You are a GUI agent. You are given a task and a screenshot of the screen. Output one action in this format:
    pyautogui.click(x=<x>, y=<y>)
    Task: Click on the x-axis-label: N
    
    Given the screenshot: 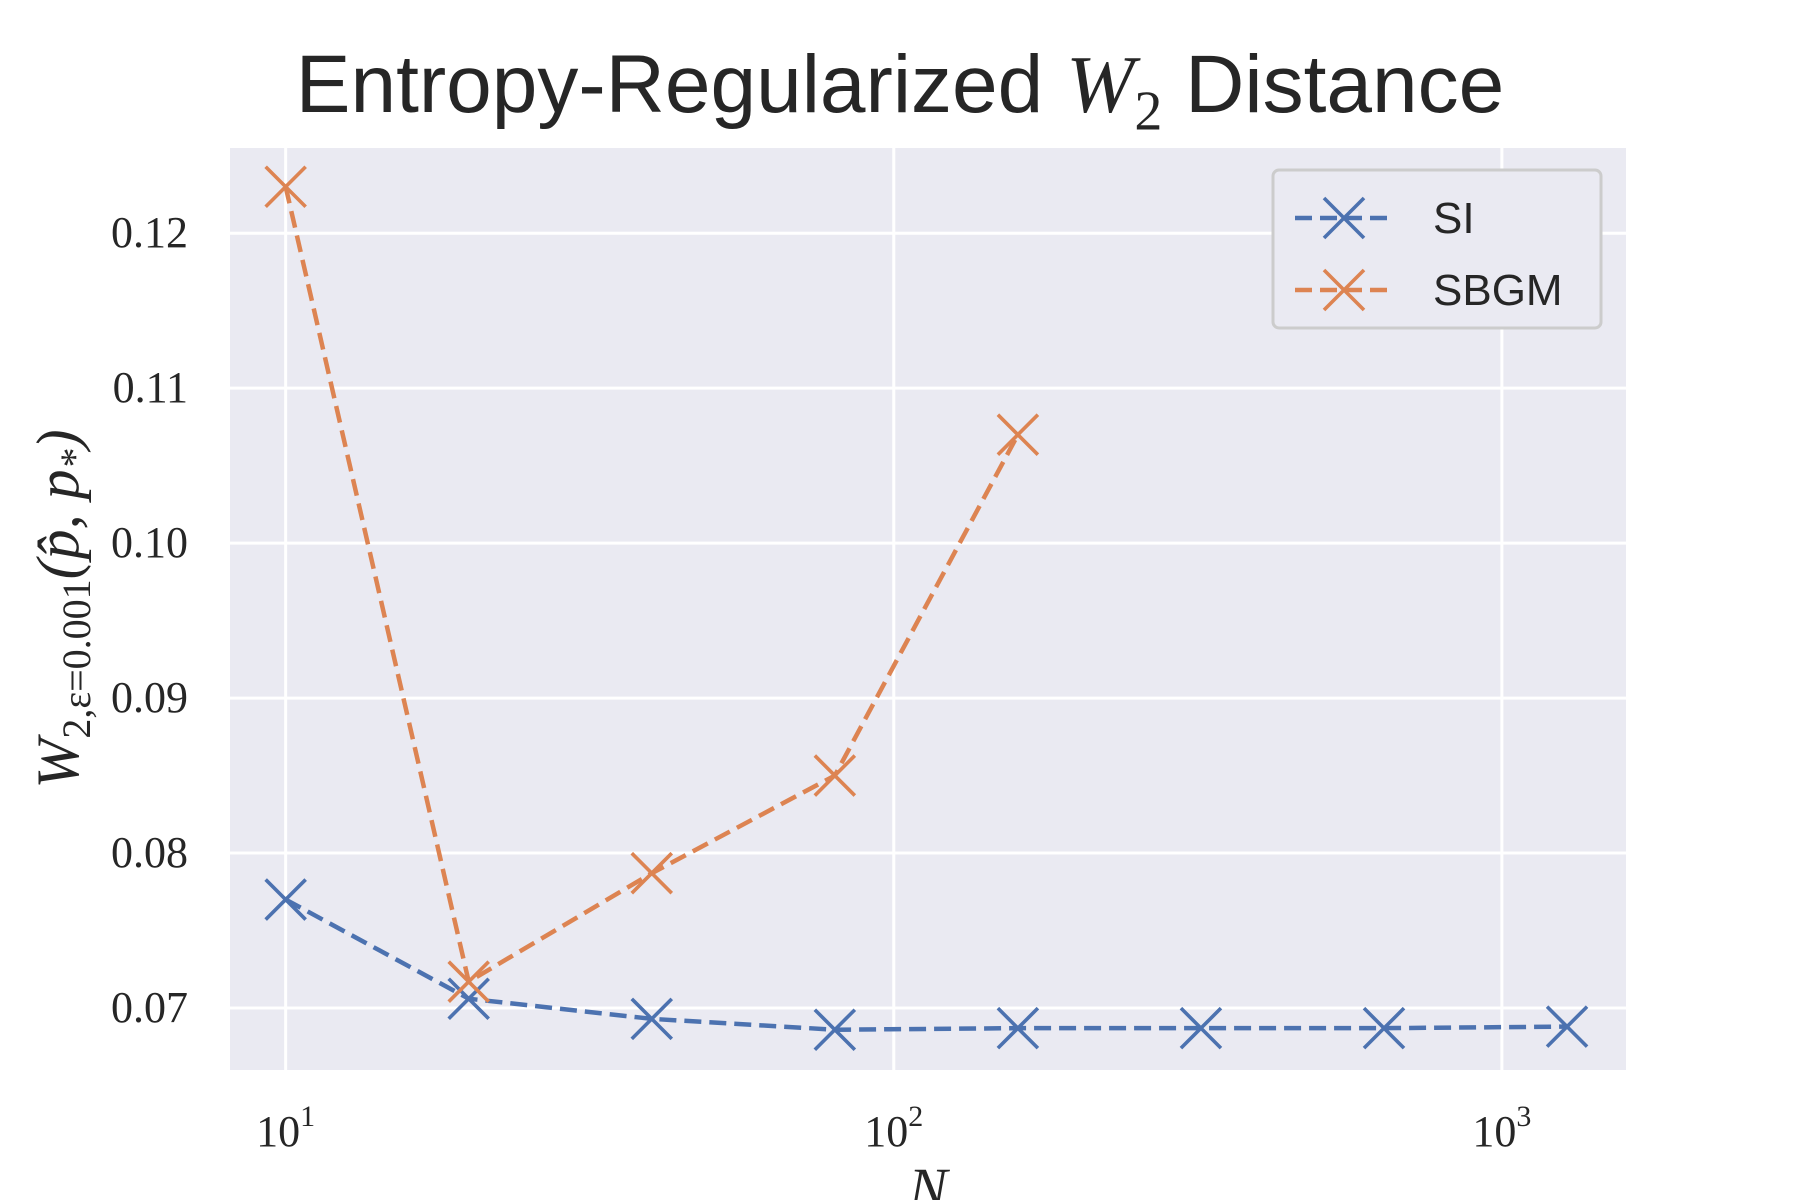 What is the action you would take?
    pyautogui.click(x=929, y=1178)
    